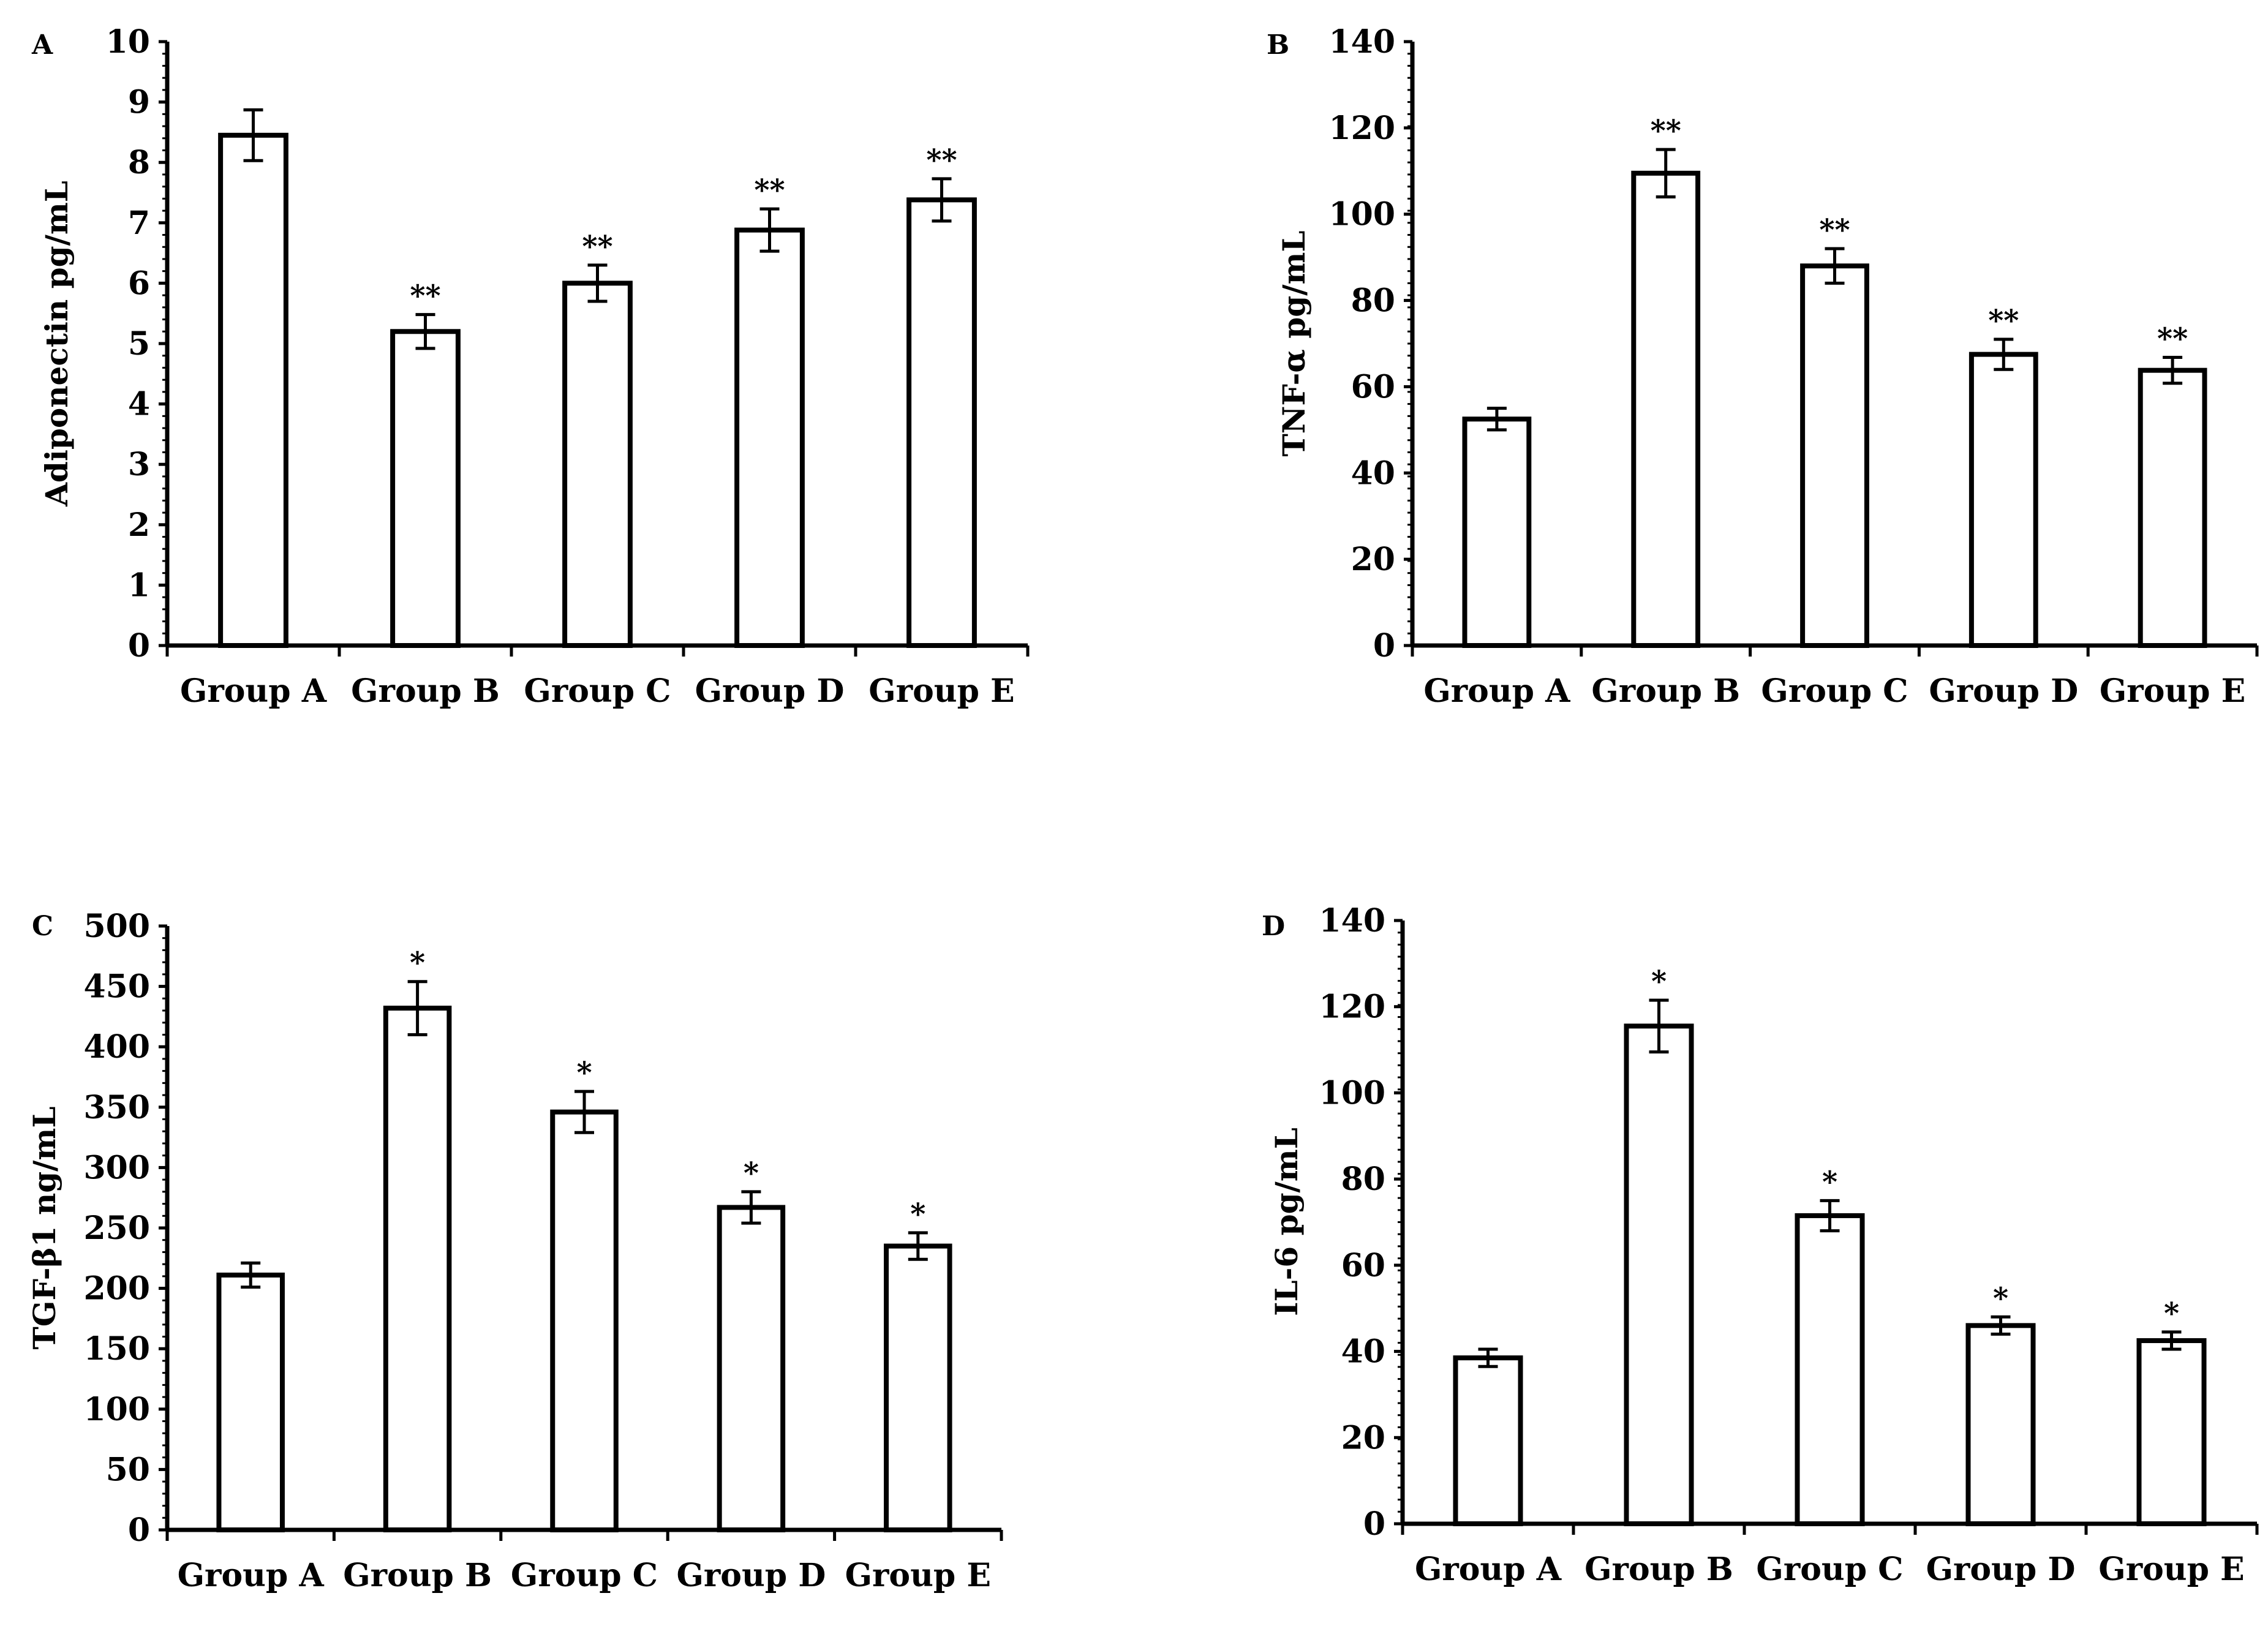 The height and width of the screenshot is (1634, 2268). Describe the element at coordinates (1278, 45) in the screenshot. I see `panel-letter: B` at that location.